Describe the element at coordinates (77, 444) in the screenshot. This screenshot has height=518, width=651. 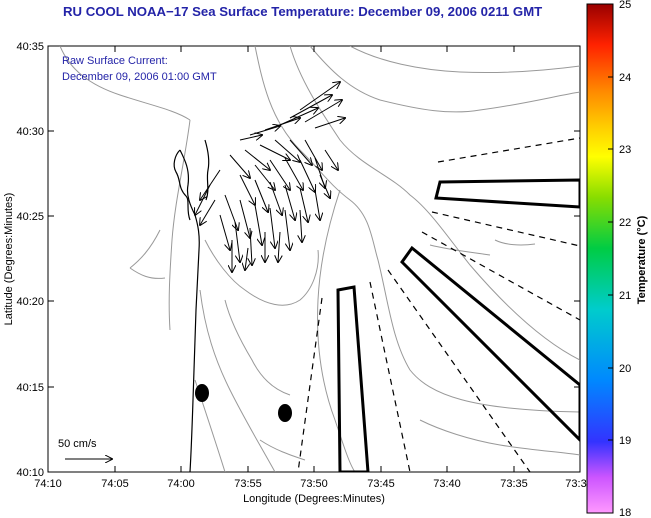
I see `scale-label: 50 cm/s` at that location.